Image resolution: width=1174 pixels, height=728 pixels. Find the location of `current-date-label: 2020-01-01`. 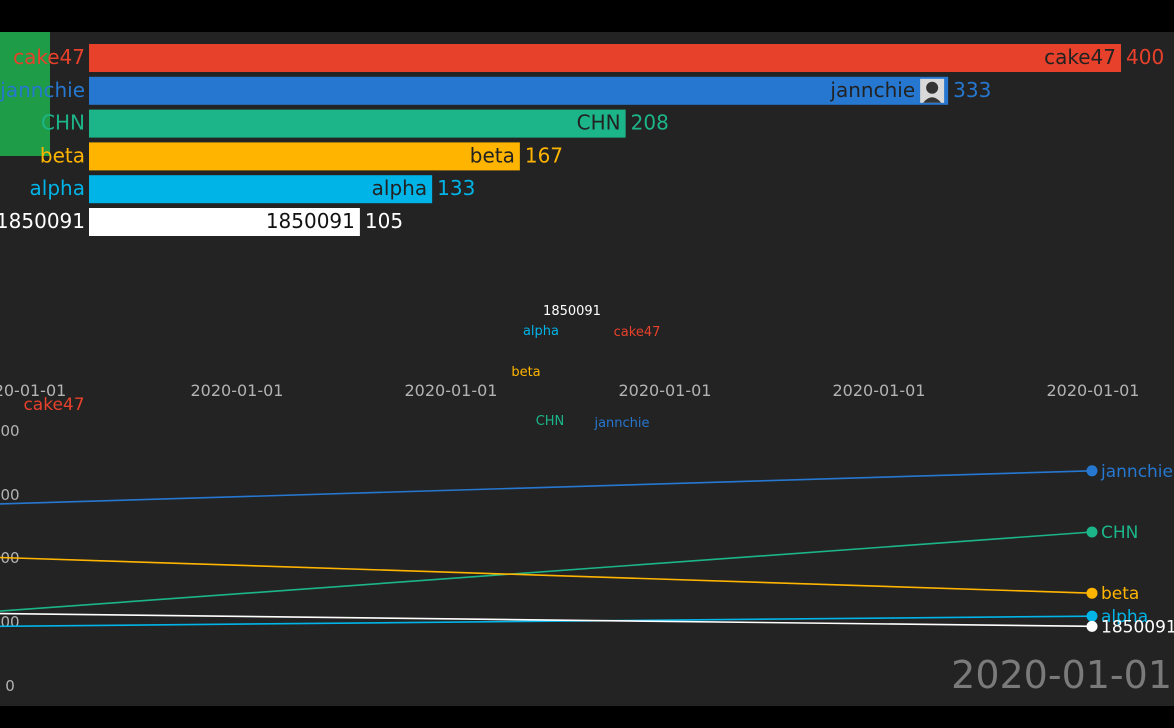

current-date-label: 2020-01-01 is located at coordinates (1061, 675).